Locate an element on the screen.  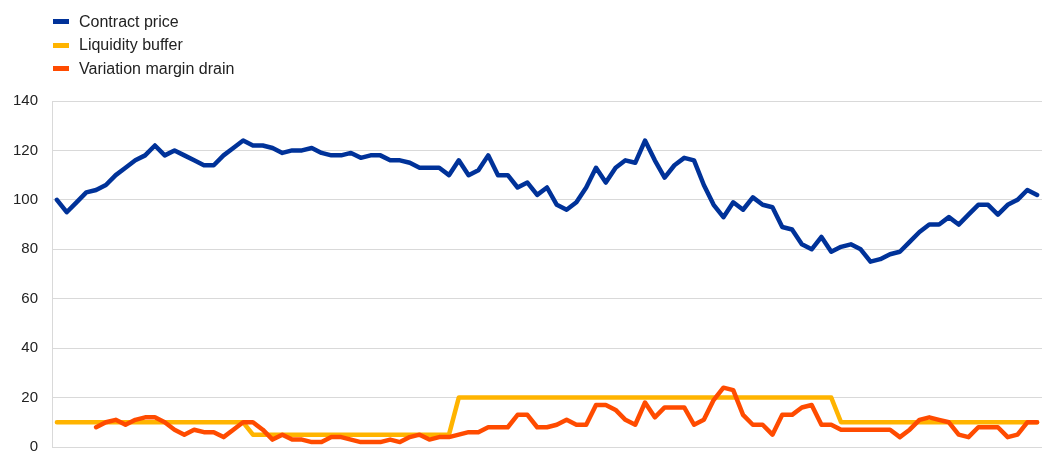
y-tick-label: 100 is located at coordinates (25, 198).